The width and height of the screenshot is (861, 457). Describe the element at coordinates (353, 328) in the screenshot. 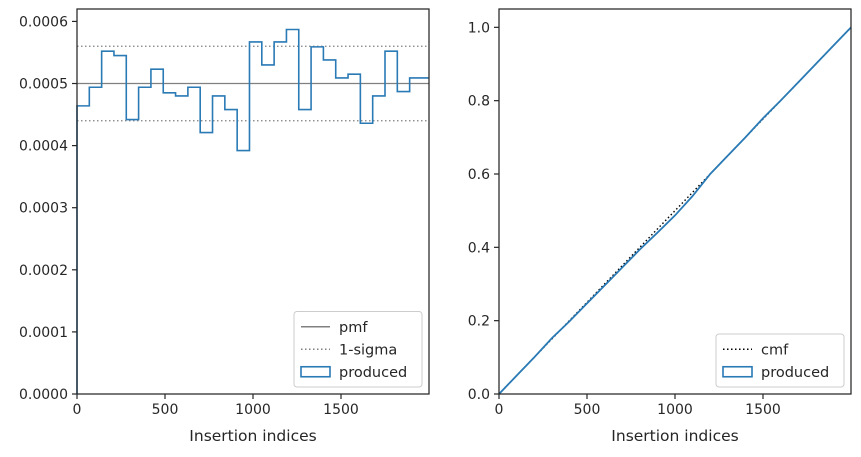

I see `legend-label-pmf: pmf` at that location.